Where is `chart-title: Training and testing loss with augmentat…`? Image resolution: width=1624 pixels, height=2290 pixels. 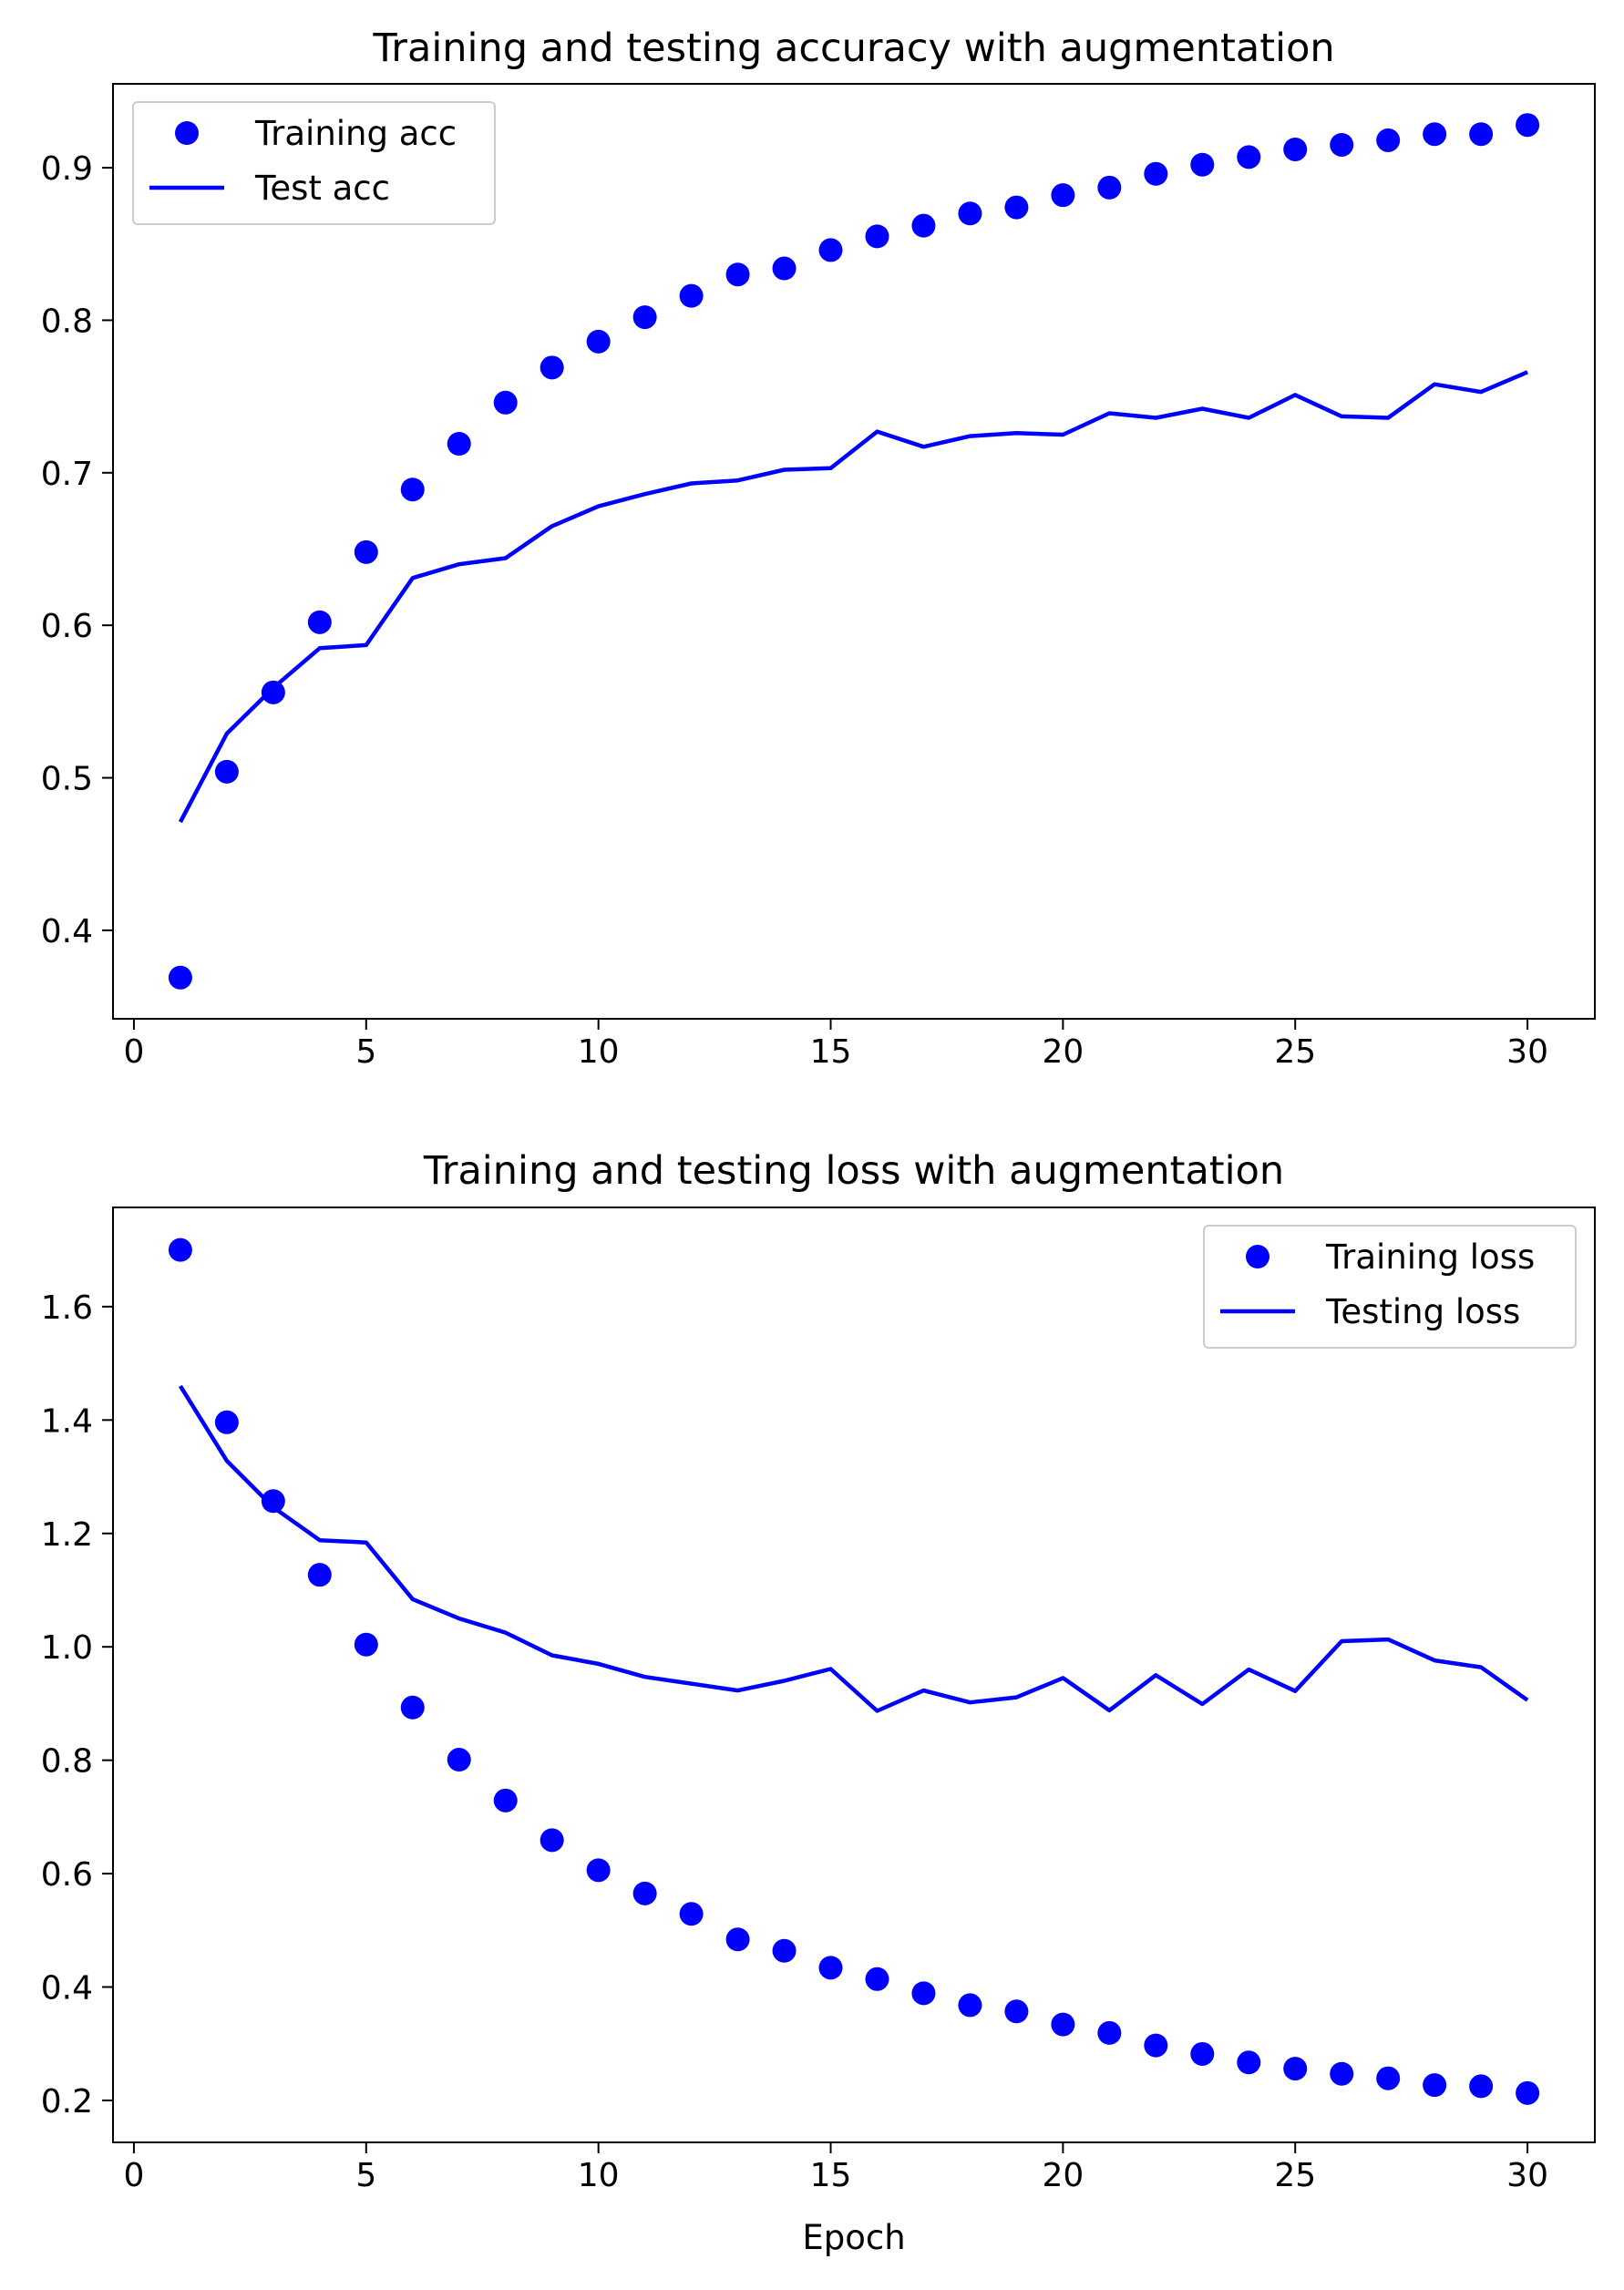
chart-title: Training and testing loss with augmentat… is located at coordinates (853, 1171).